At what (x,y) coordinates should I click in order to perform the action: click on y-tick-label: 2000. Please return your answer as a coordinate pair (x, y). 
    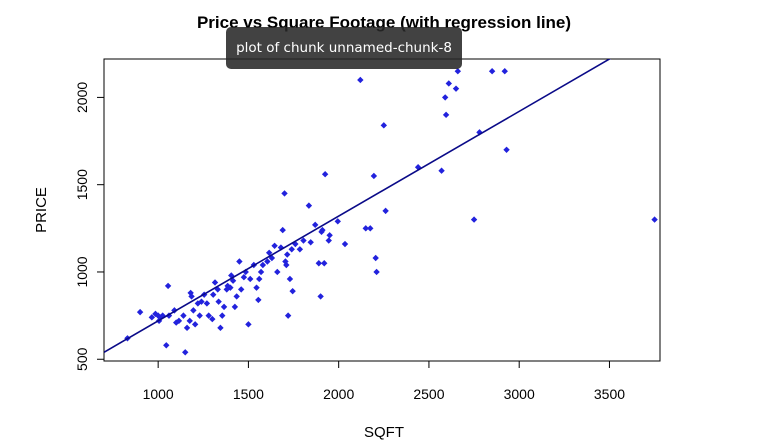
    Looking at the image, I should click on (82, 97).